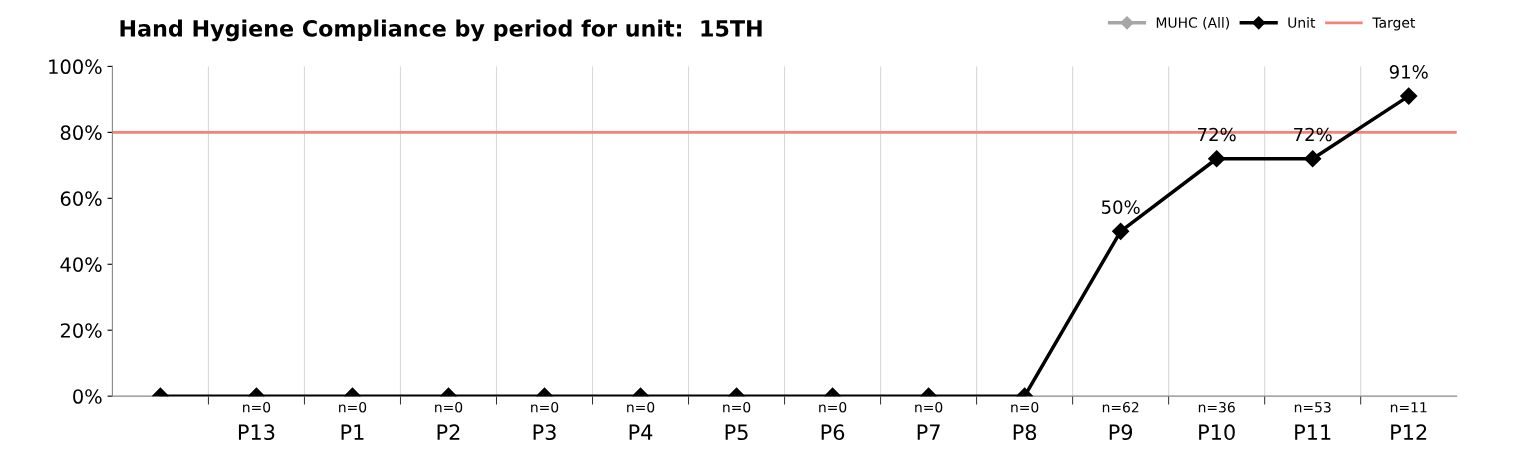 This screenshot has width=1519, height=458. I want to click on x-tick-label: P5, so click(736, 432).